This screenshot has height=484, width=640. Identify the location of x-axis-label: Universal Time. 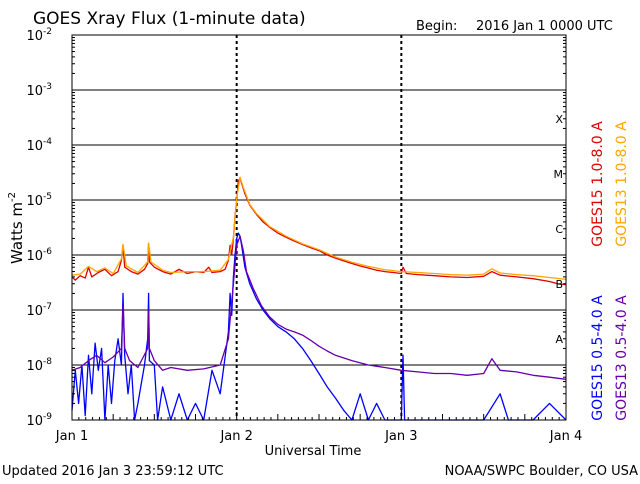
(313, 451).